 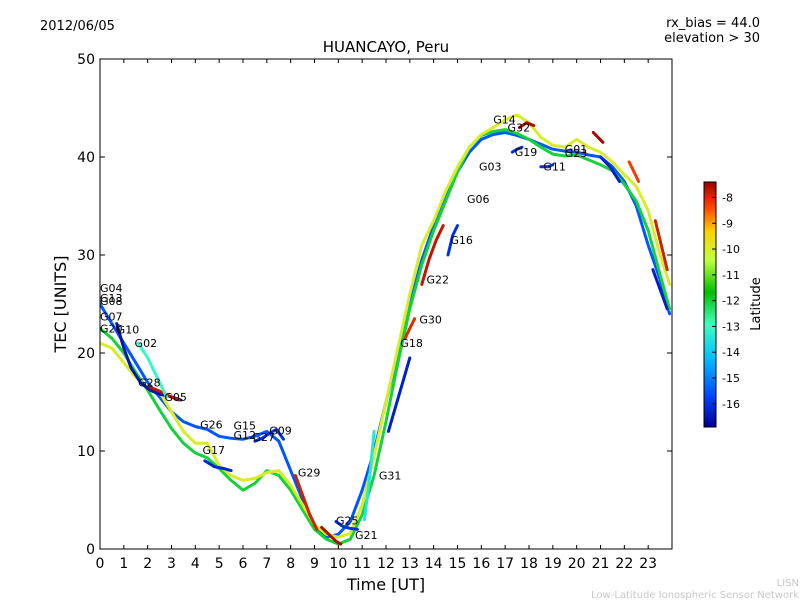 What do you see at coordinates (731, 301) in the screenshot?
I see `colorbar-tick-label: -12` at bounding box center [731, 301].